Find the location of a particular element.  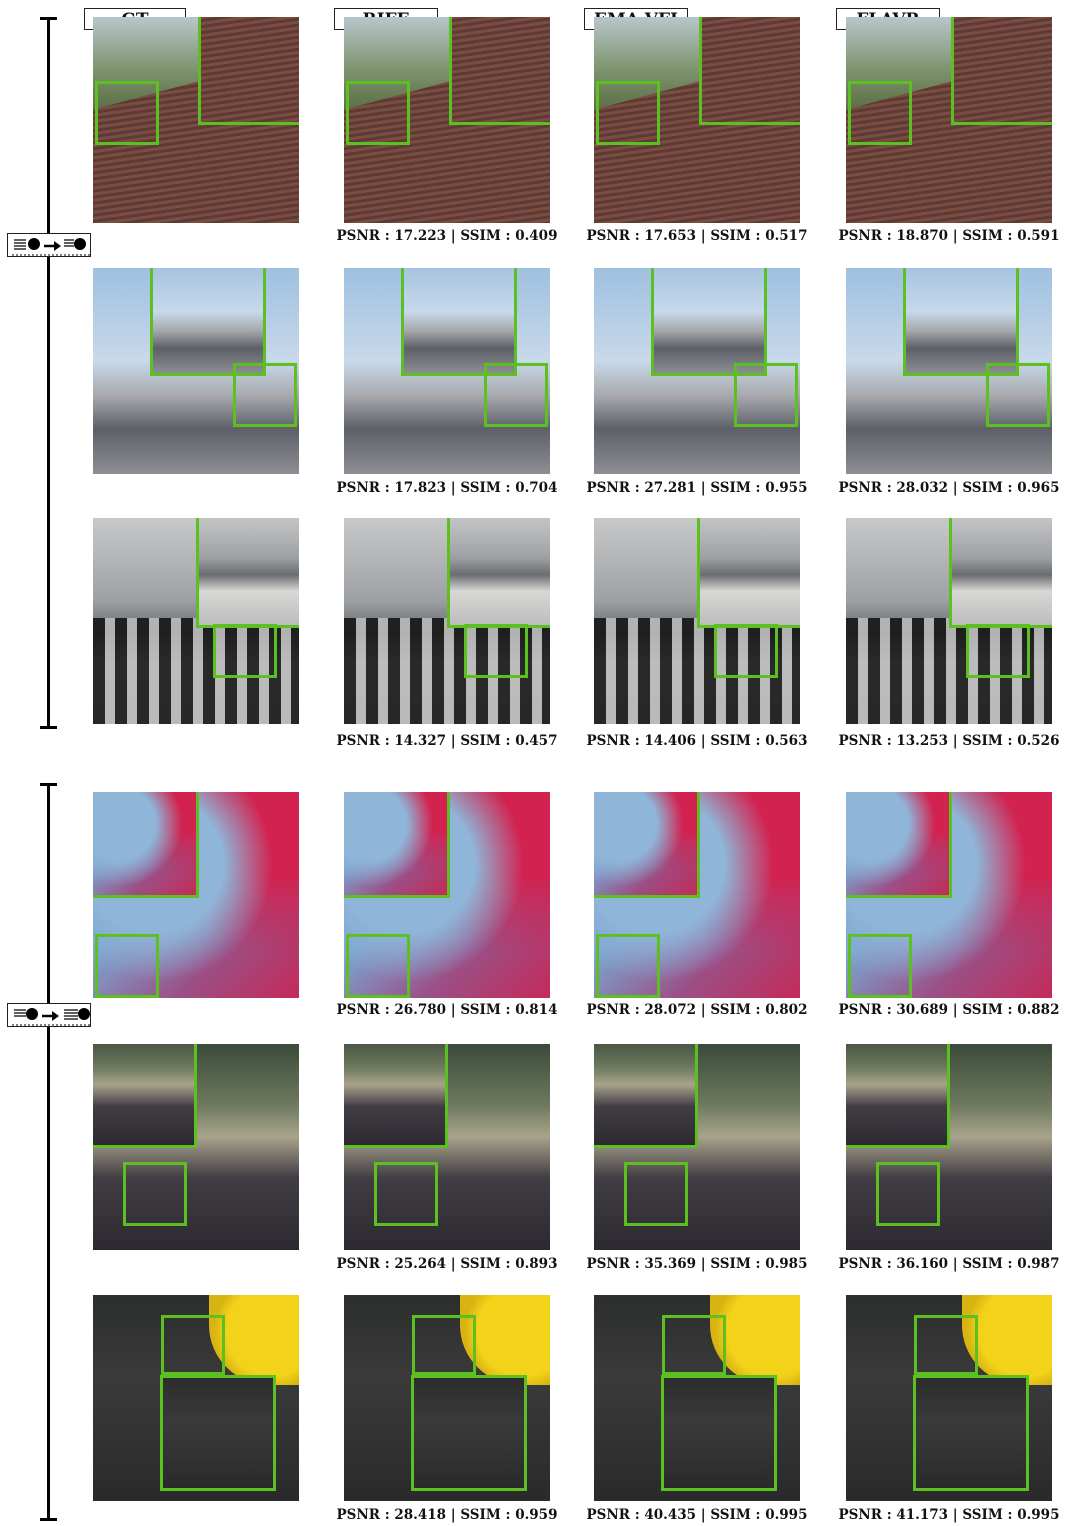

frame-rife-g1-r2 is located at coordinates (447, 371).